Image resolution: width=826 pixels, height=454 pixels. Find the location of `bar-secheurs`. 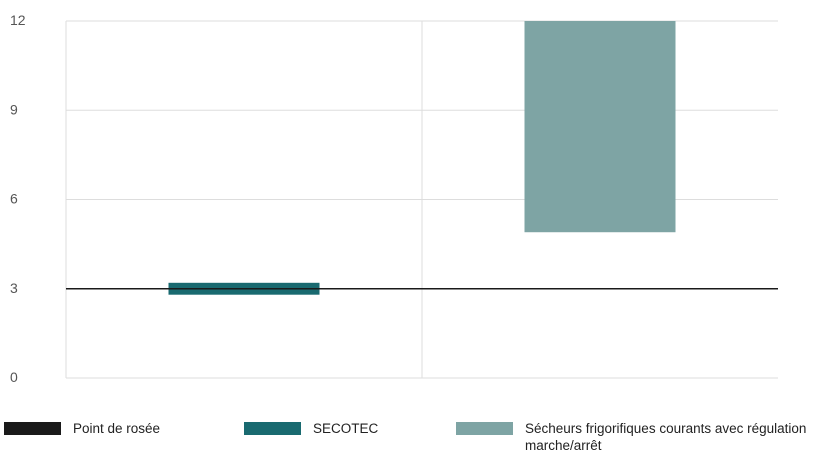

bar-secheurs is located at coordinates (600, 127).